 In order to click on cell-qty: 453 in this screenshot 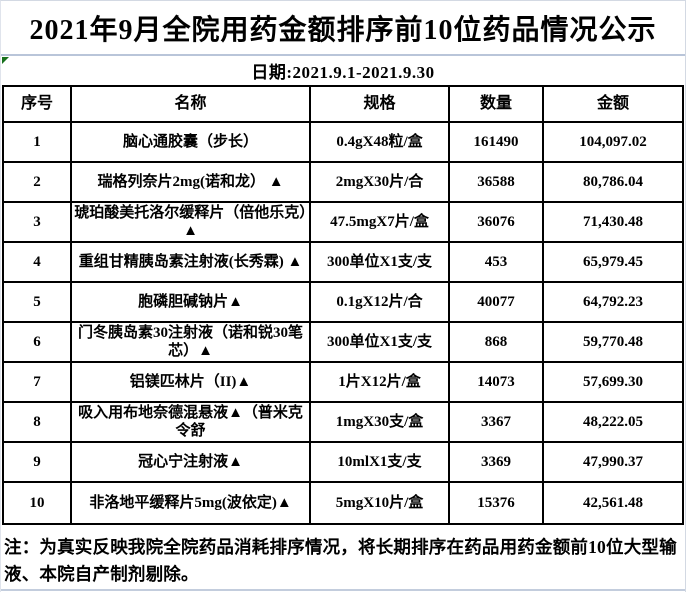, I will do `click(497, 263)`.